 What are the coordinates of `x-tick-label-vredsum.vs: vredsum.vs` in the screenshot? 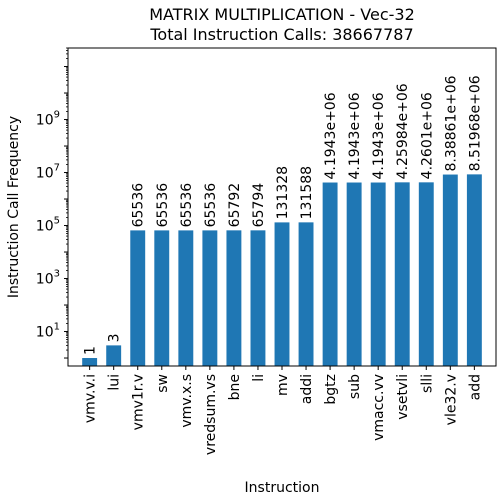 It's located at (211, 414).